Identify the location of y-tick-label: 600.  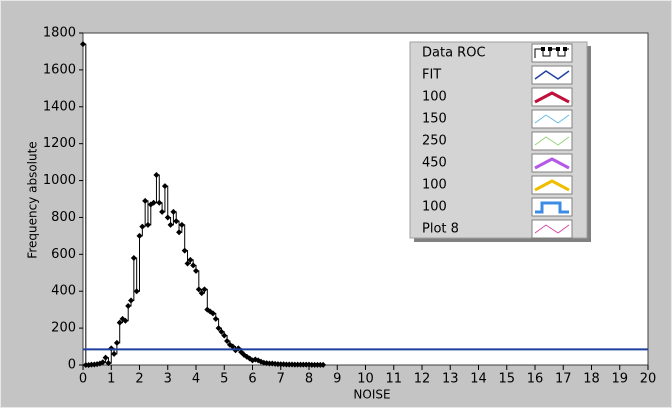
(63, 254).